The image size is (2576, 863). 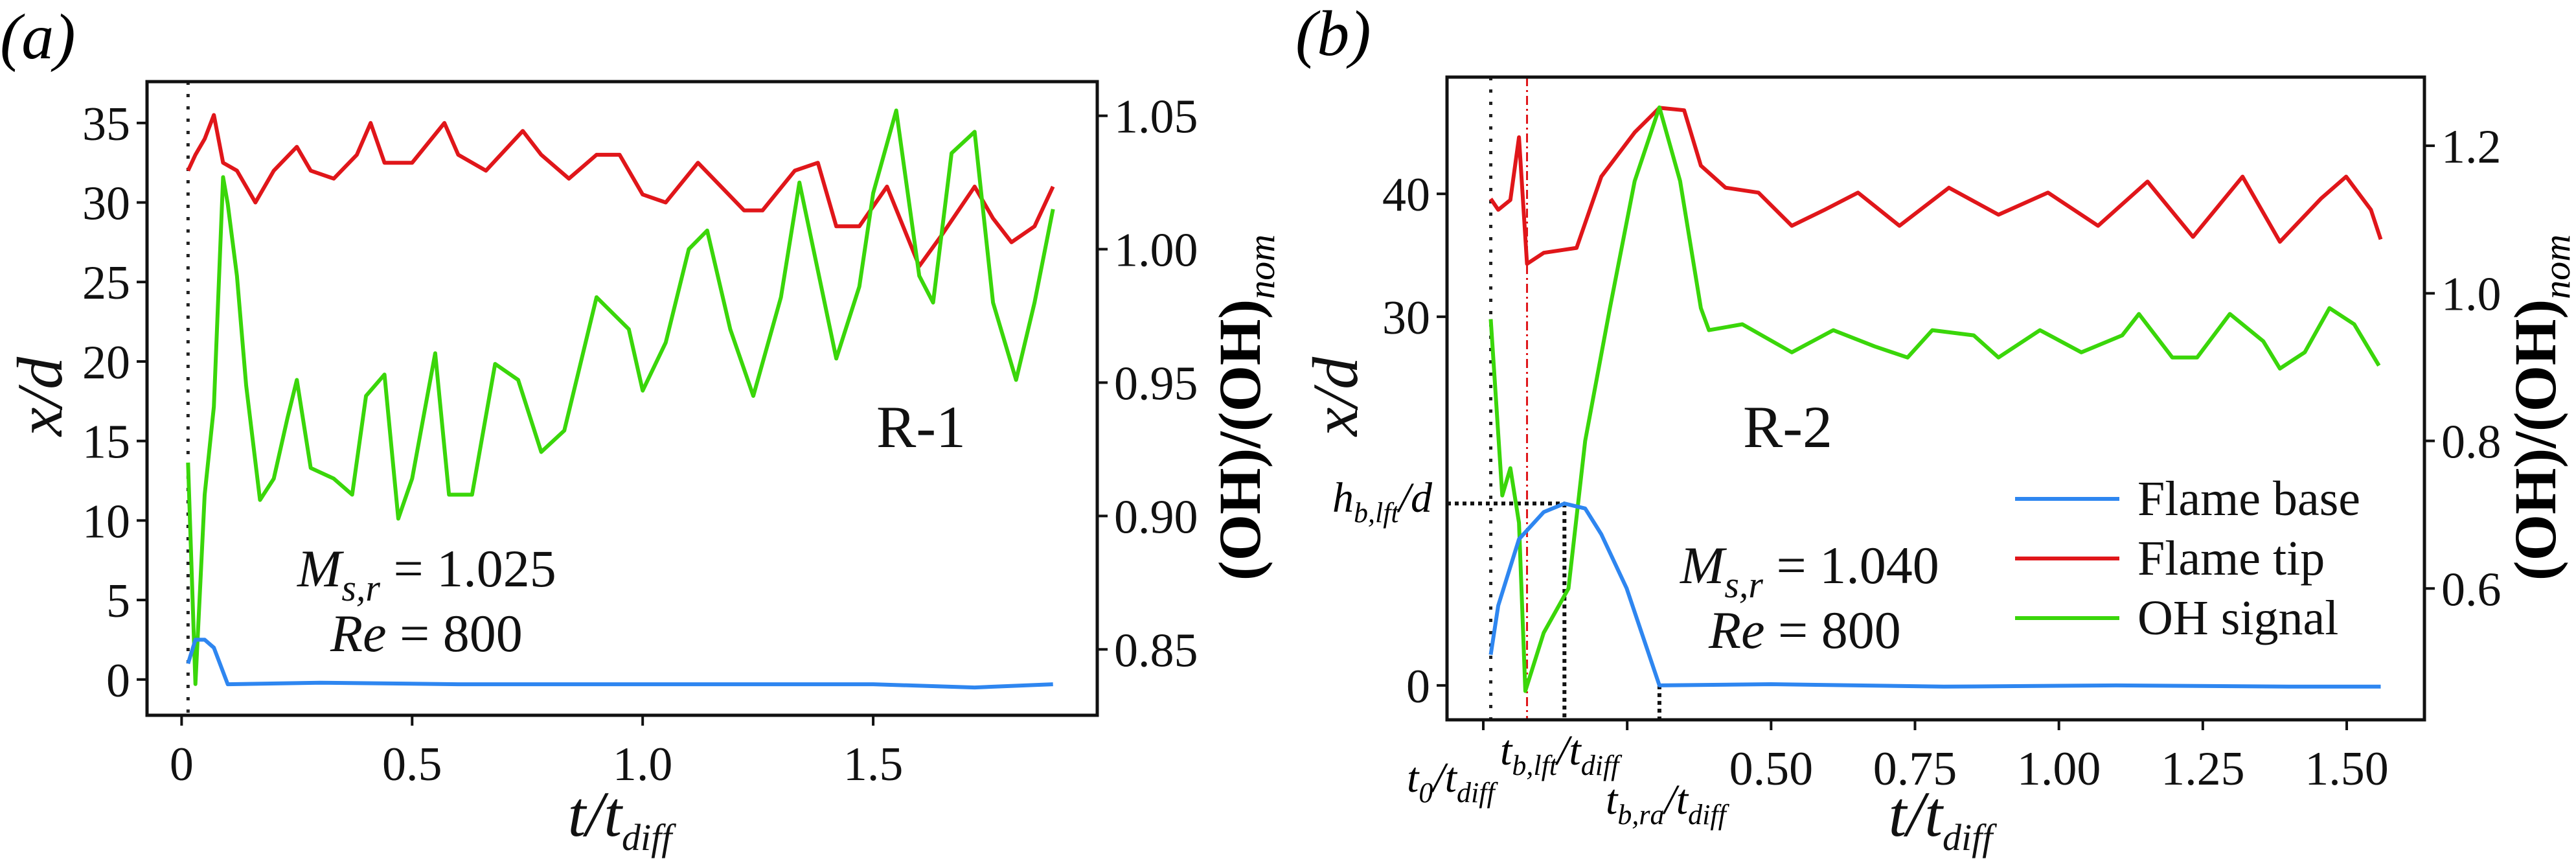 I want to click on series-line-flame-base-b, so click(x=1934, y=595).